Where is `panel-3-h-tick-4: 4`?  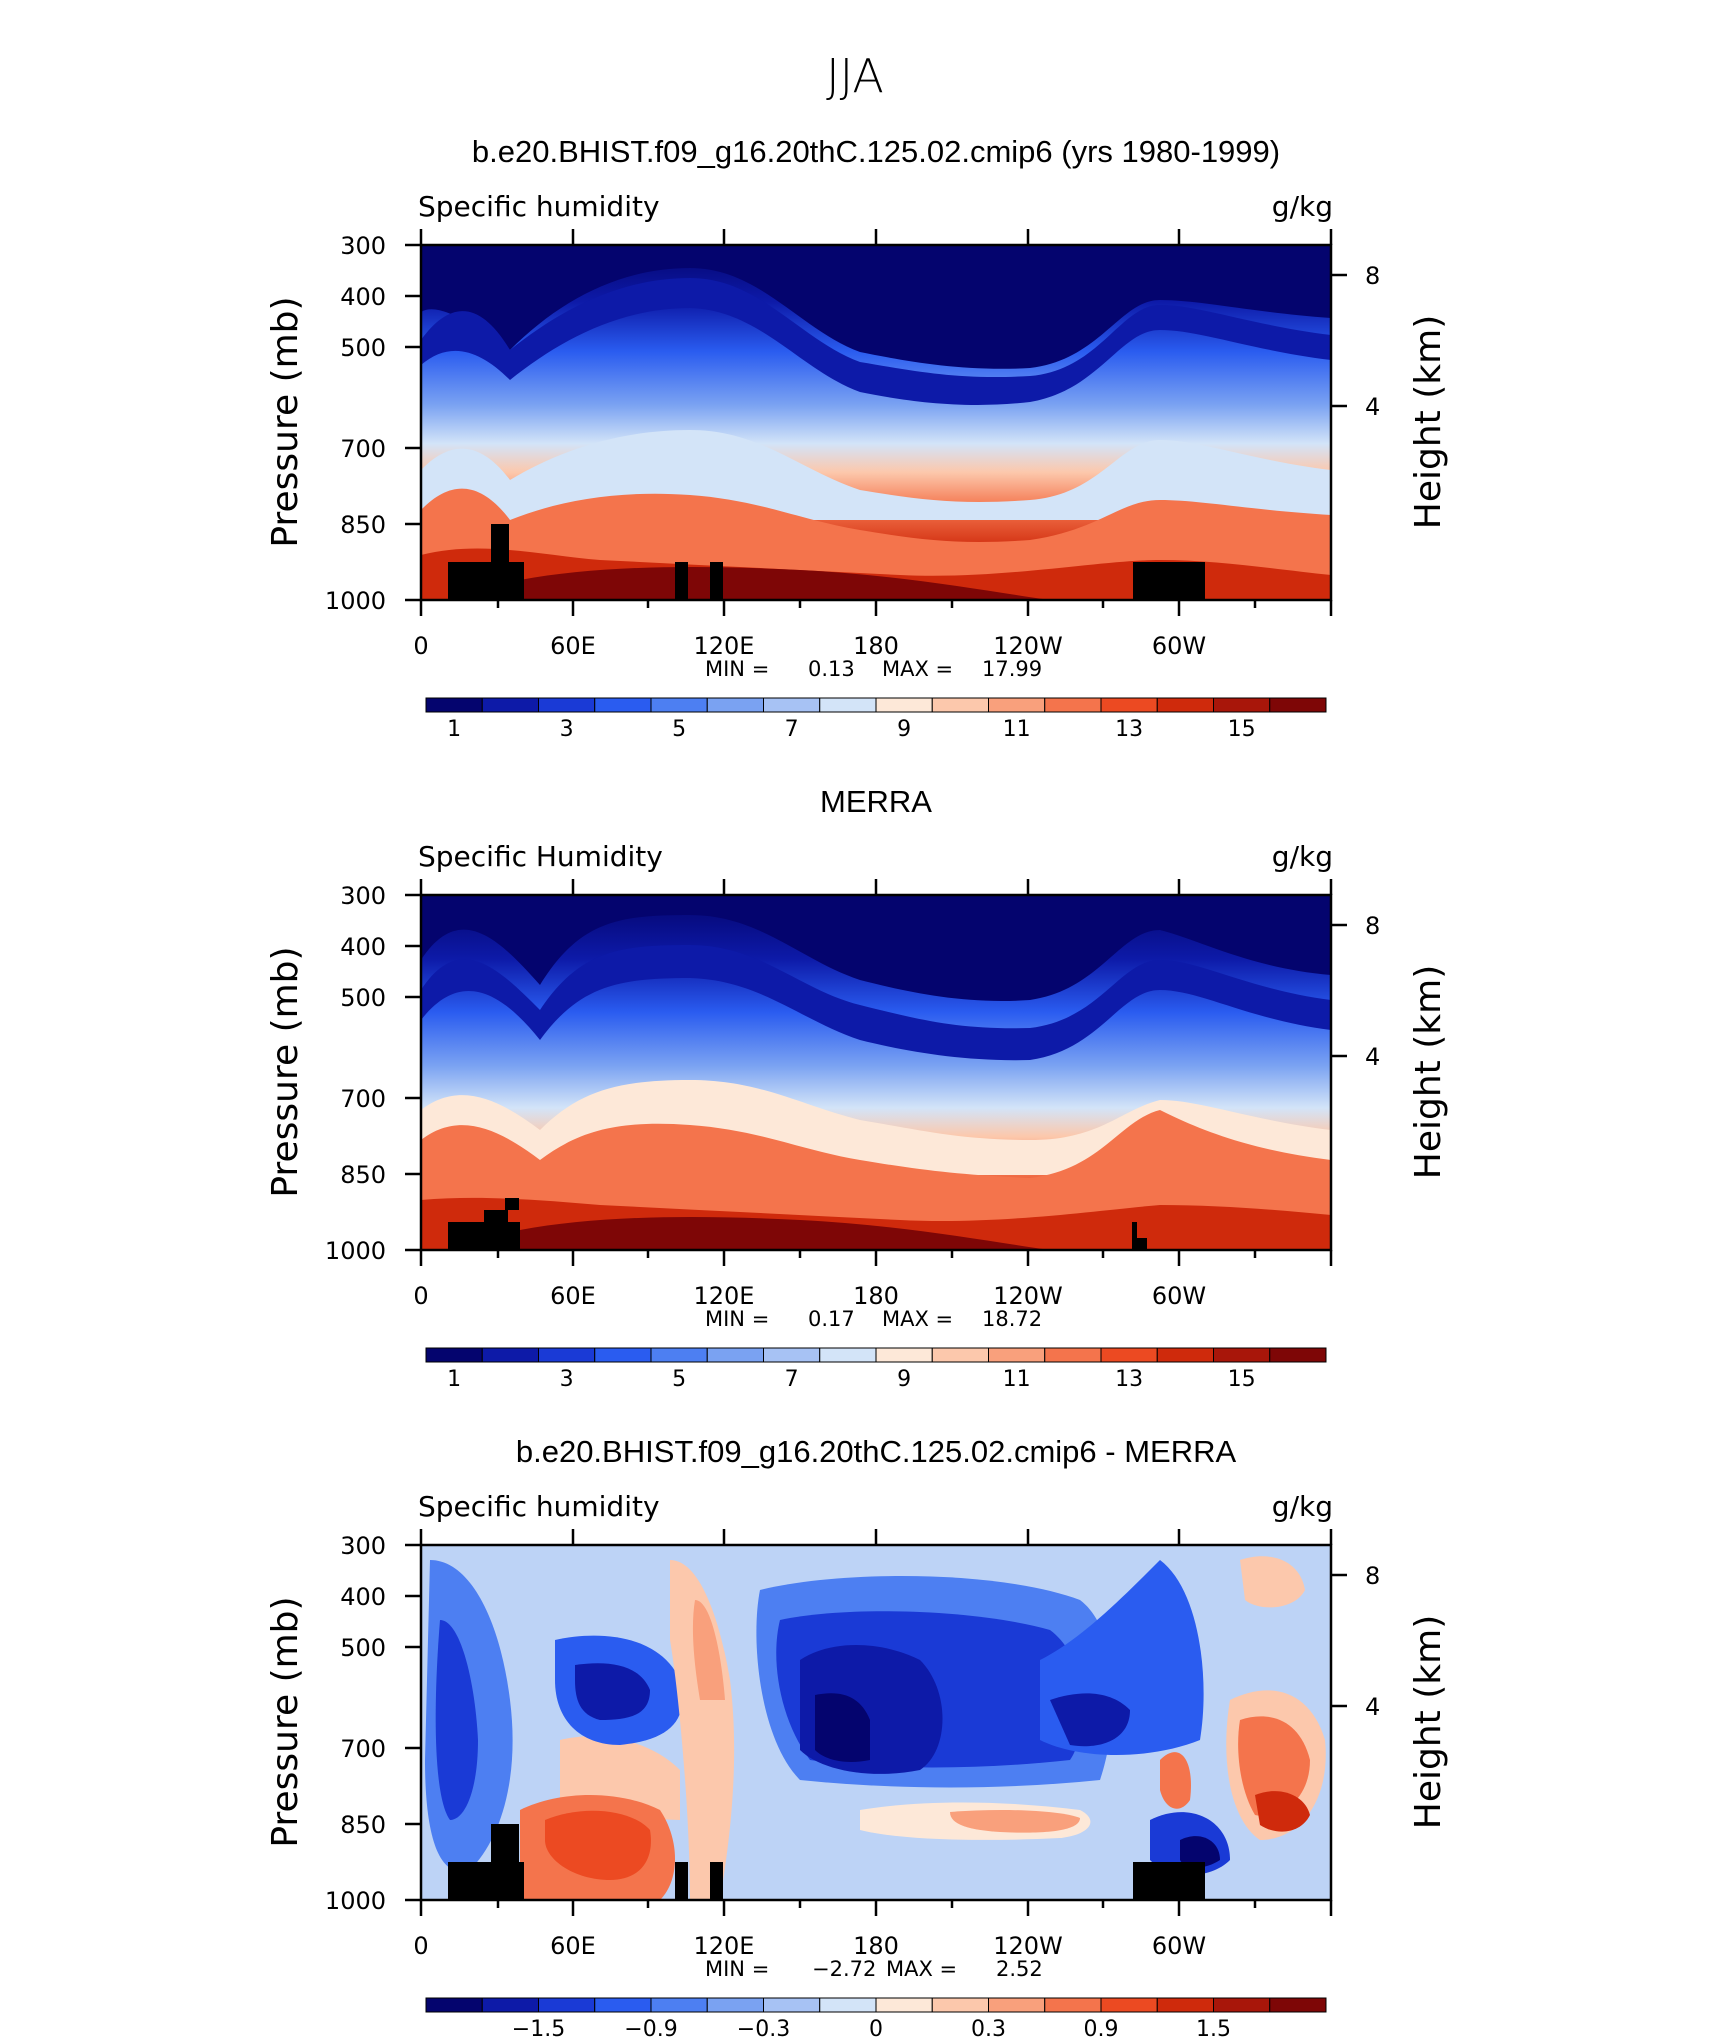
panel-3-h-tick-4: 4 is located at coordinates (1372, 1707).